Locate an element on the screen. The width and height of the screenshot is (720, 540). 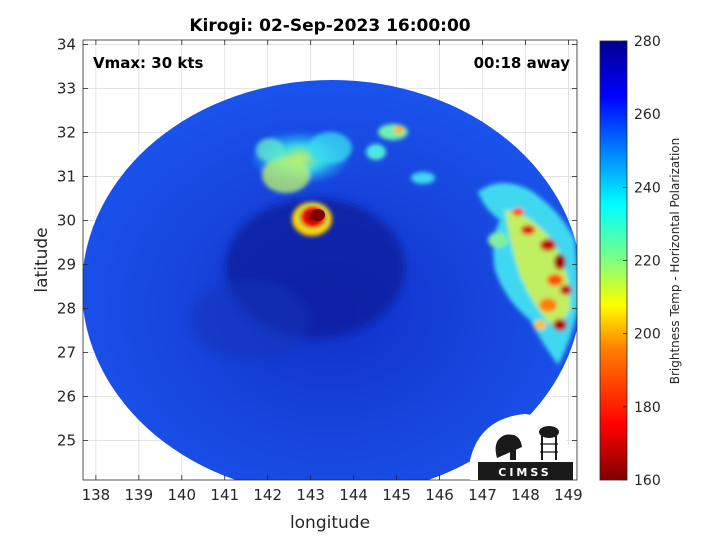
x-tick-label: 147 is located at coordinates (482, 495).